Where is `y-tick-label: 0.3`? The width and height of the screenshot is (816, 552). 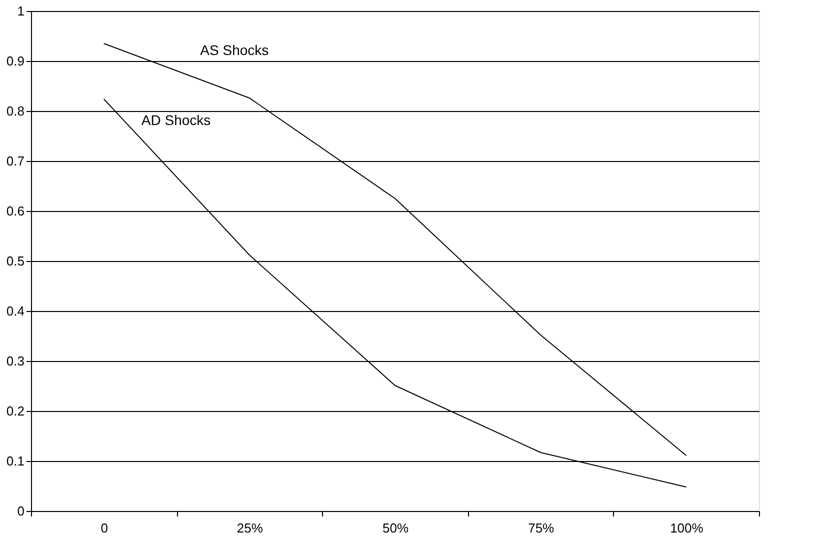
y-tick-label: 0.3 is located at coordinates (15, 361).